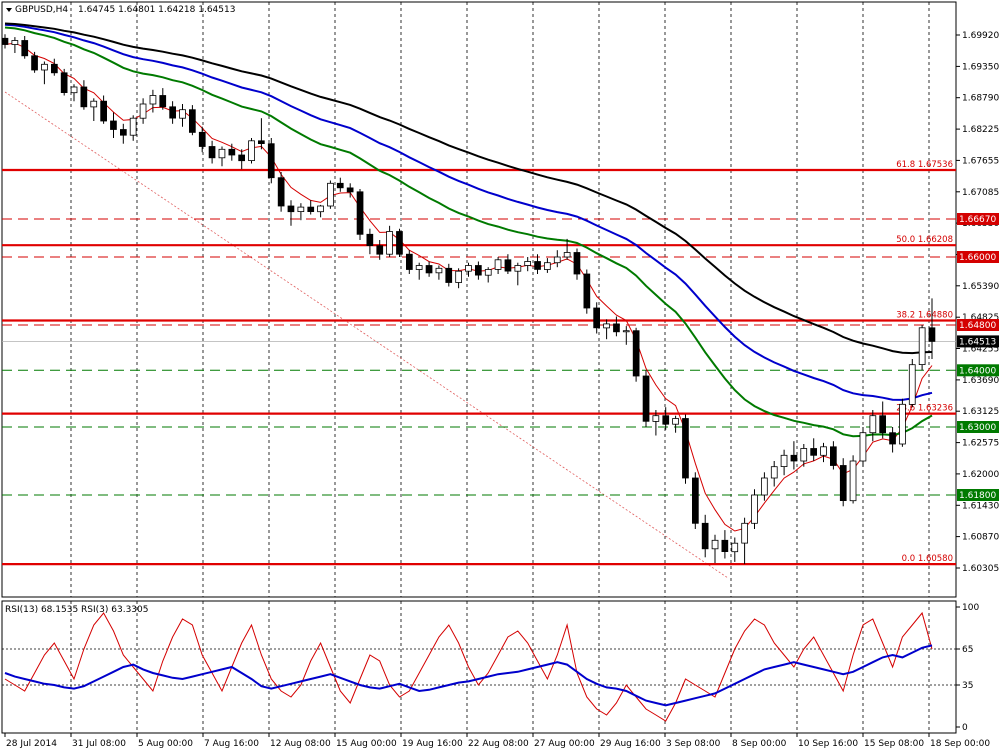 This screenshot has width=1000, height=750. What do you see at coordinates (759, 744) in the screenshot?
I see `time-tick-label: 8 Sep 00:00` at bounding box center [759, 744].